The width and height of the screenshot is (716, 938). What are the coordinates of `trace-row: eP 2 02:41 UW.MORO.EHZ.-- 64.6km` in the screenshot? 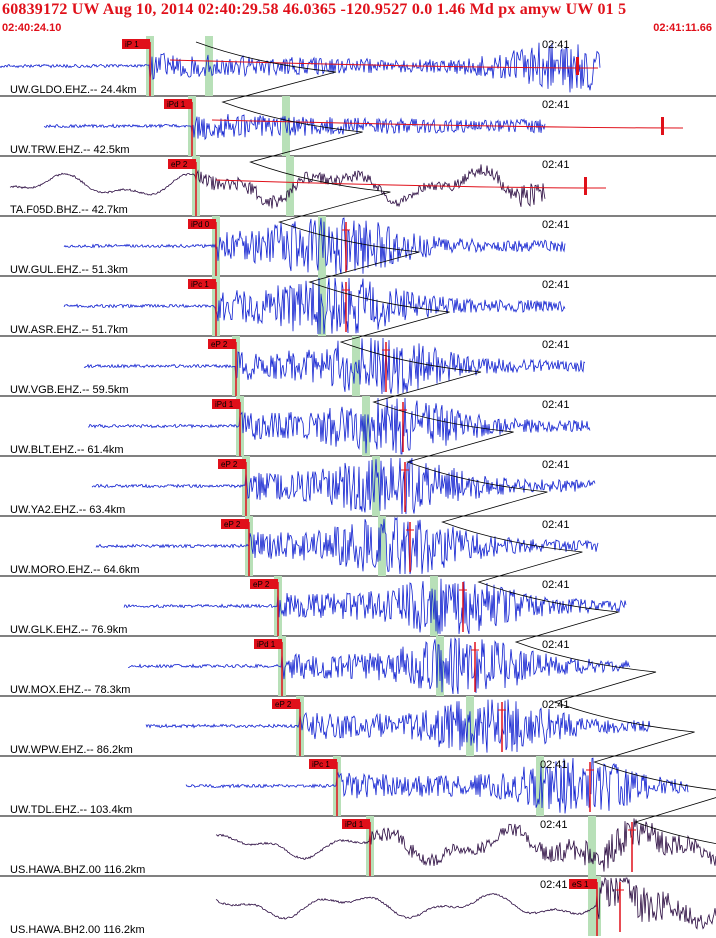 It's located at (304, 546).